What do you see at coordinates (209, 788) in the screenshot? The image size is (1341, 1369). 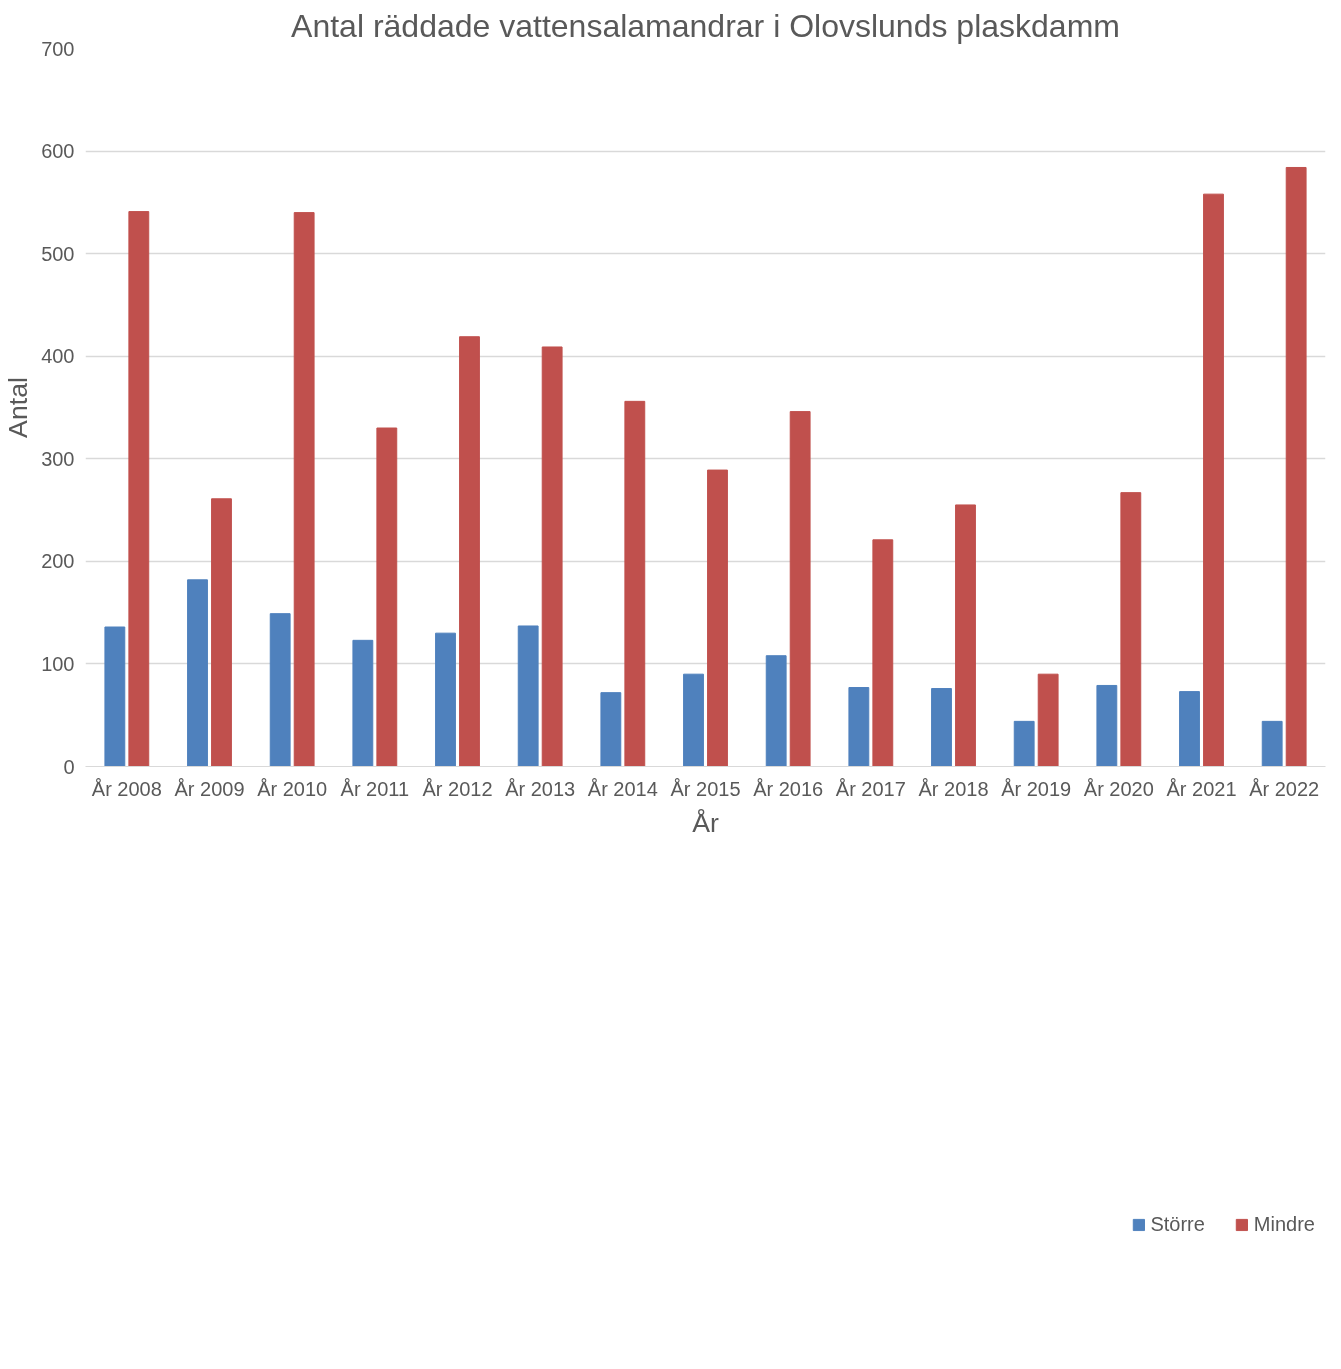 I see `x-tick-label: År 2009` at bounding box center [209, 788].